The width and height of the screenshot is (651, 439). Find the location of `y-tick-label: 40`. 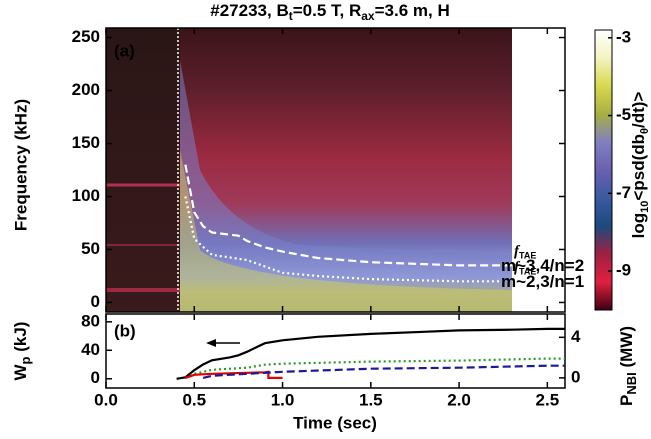

y-tick-label: 40 is located at coordinates (90, 349).